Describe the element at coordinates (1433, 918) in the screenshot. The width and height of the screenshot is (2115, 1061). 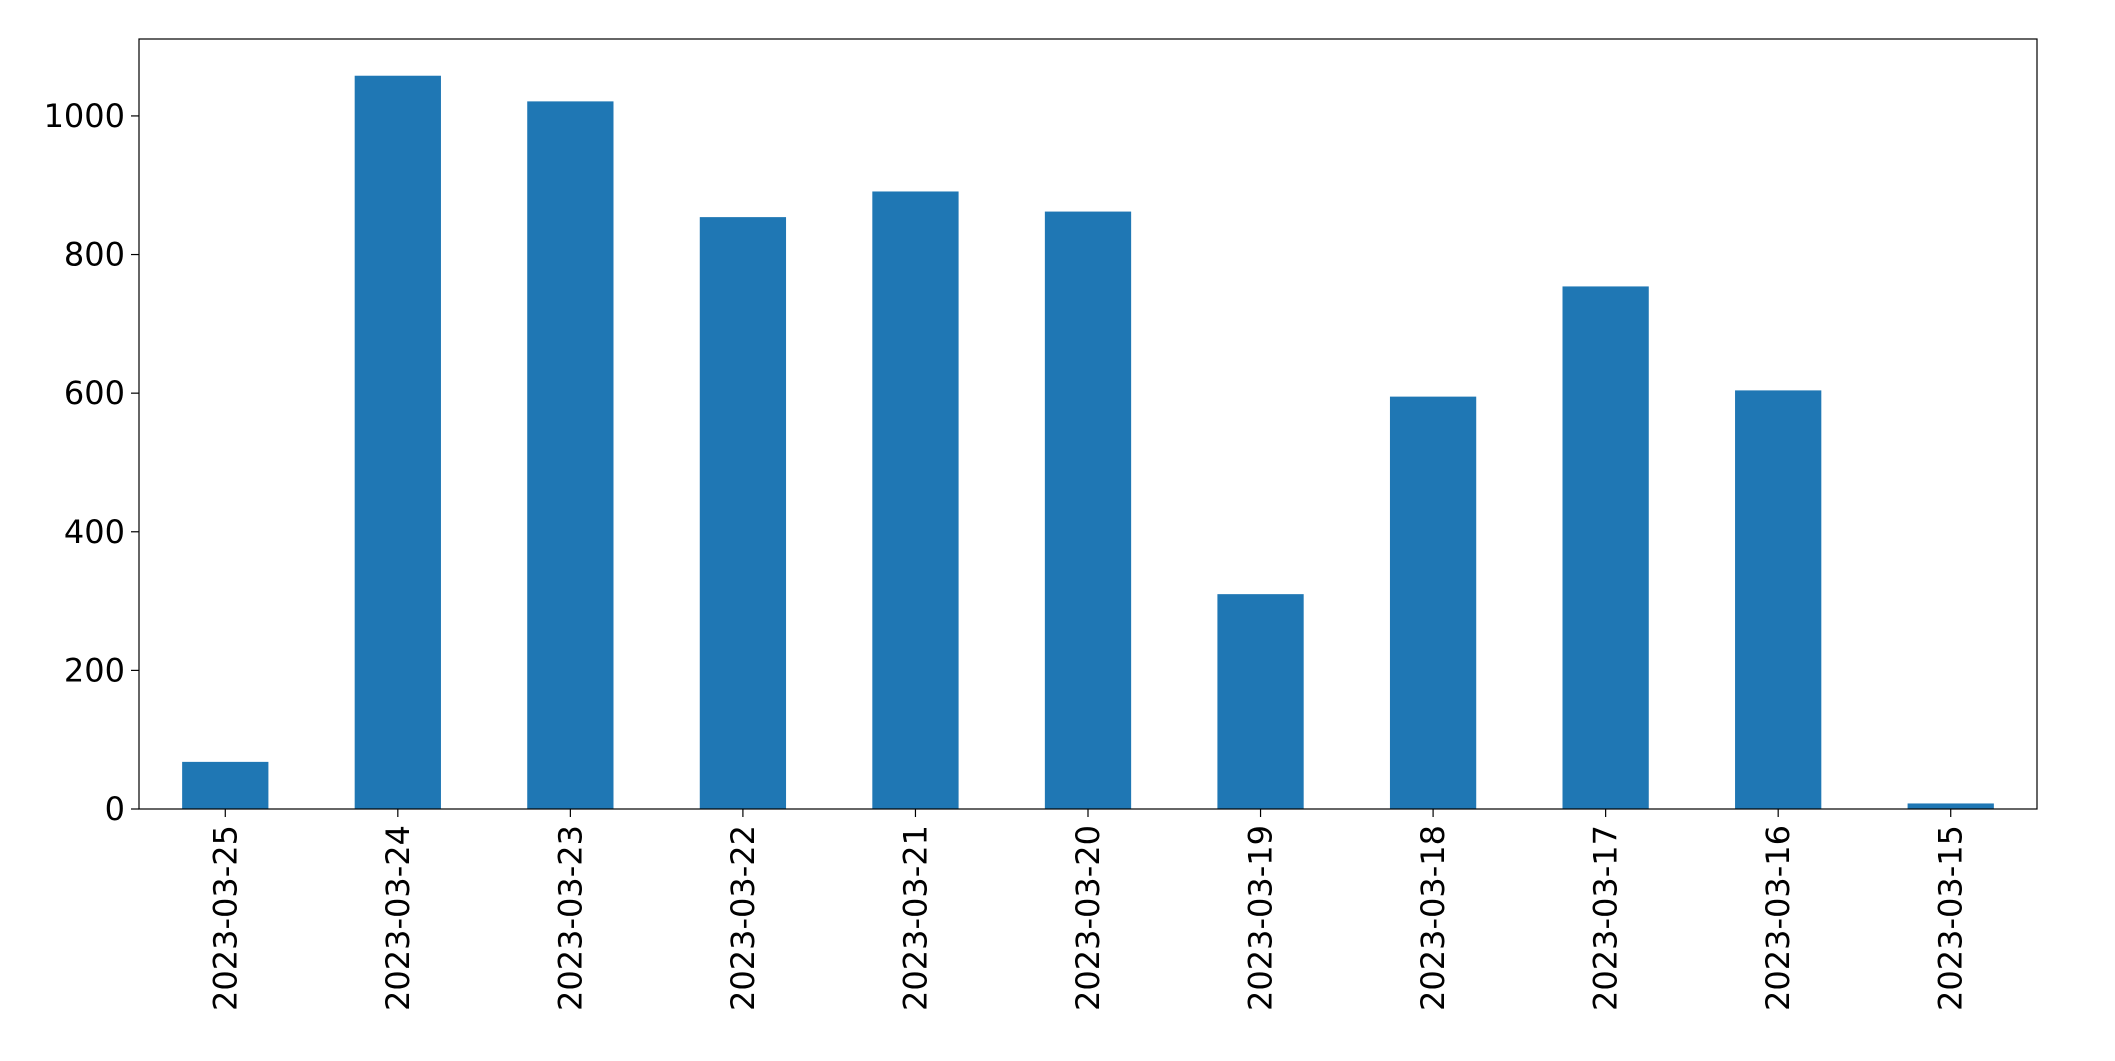
I see `x-tick-label: 2023-03-18` at that location.